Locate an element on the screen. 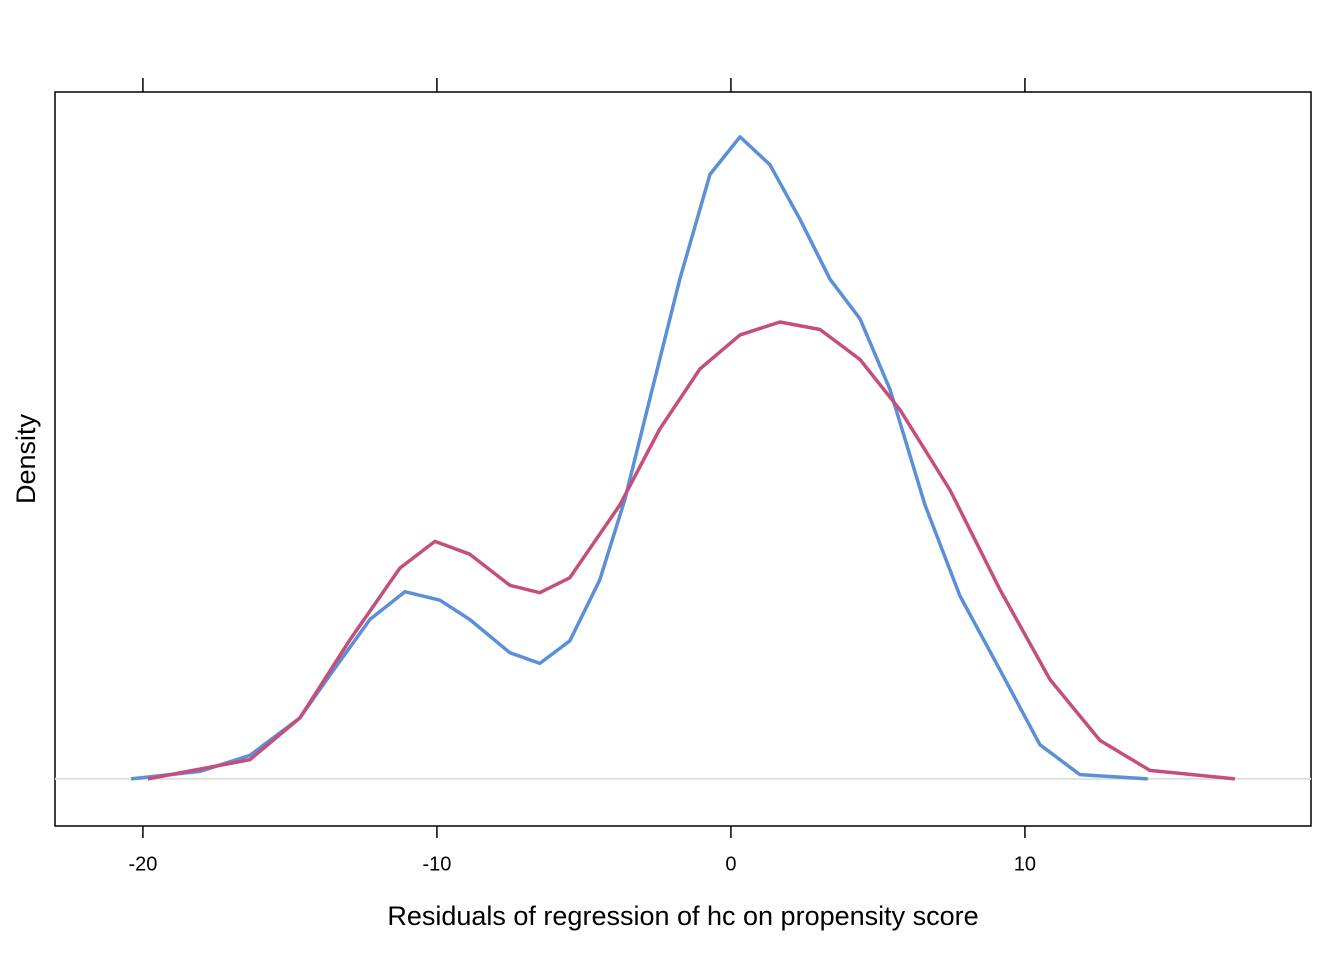  x-tick-label: 0 is located at coordinates (730, 864).